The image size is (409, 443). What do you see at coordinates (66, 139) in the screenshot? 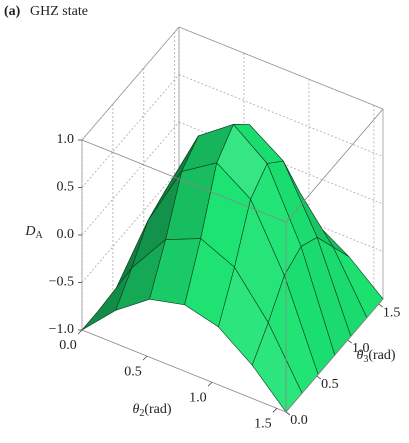
I see `z-tick-label: 1.0` at bounding box center [66, 139].